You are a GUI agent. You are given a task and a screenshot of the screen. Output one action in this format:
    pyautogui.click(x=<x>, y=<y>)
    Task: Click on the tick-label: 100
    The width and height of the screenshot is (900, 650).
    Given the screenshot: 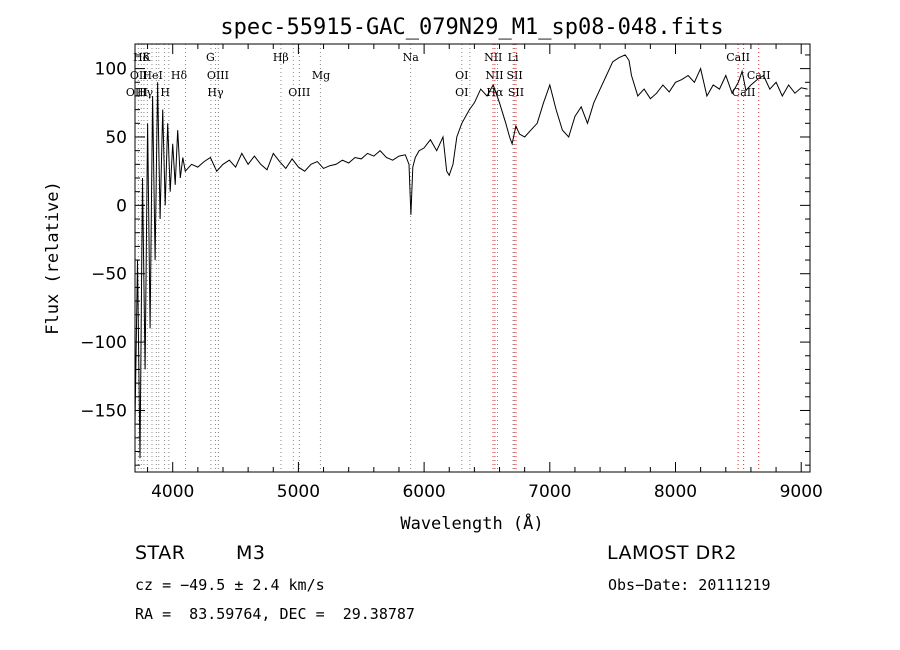 What is the action you would take?
    pyautogui.click(x=111, y=70)
    